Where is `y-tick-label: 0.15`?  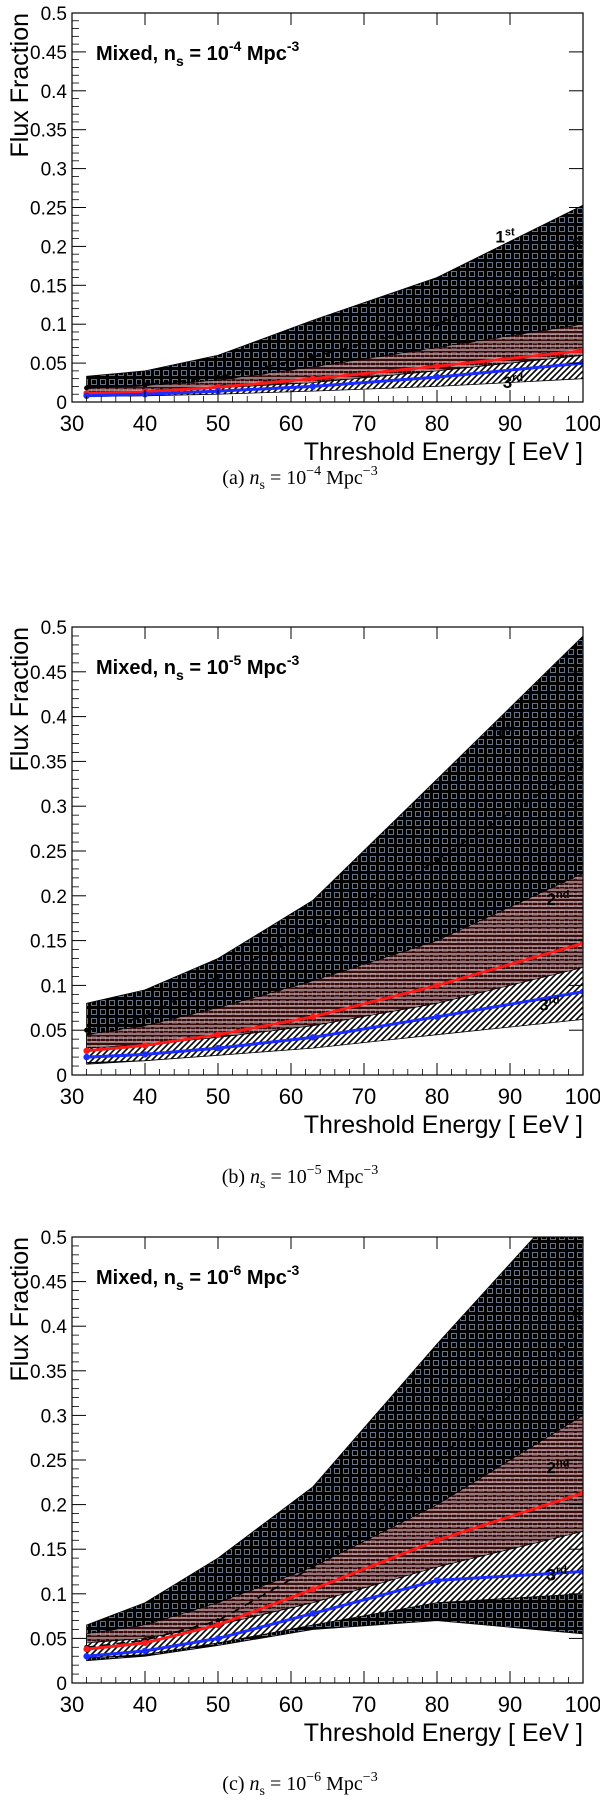
y-tick-label: 0.15 is located at coordinates (48, 1550).